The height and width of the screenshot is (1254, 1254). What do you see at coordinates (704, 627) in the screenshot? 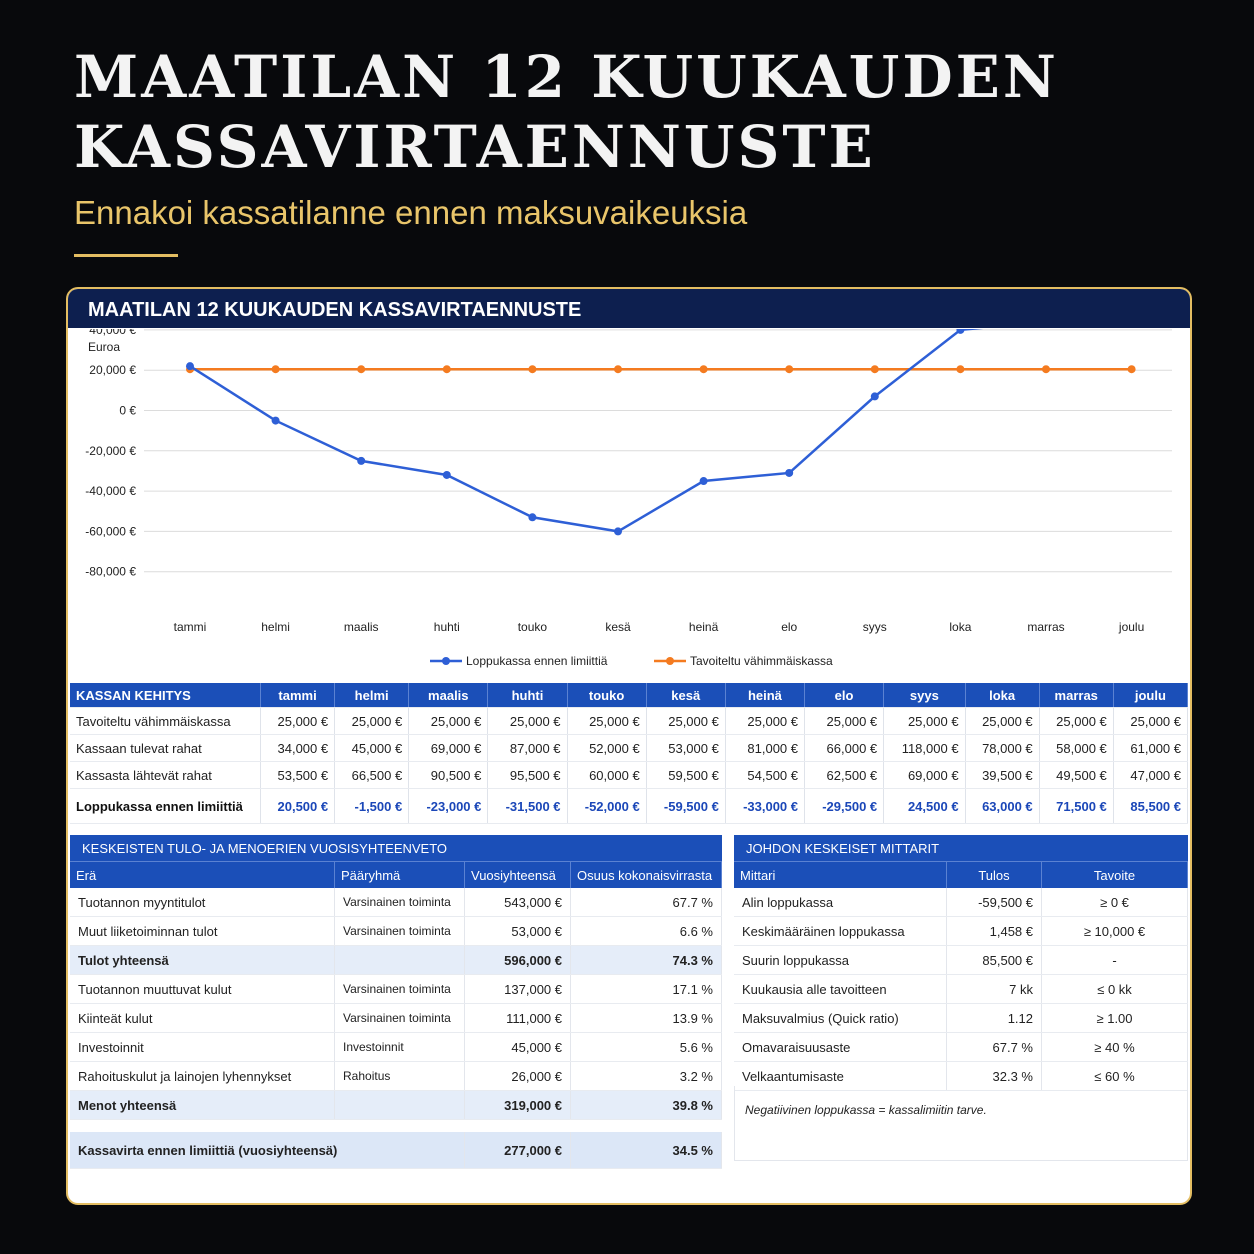
I see `x-tick-label: heinä` at bounding box center [704, 627].